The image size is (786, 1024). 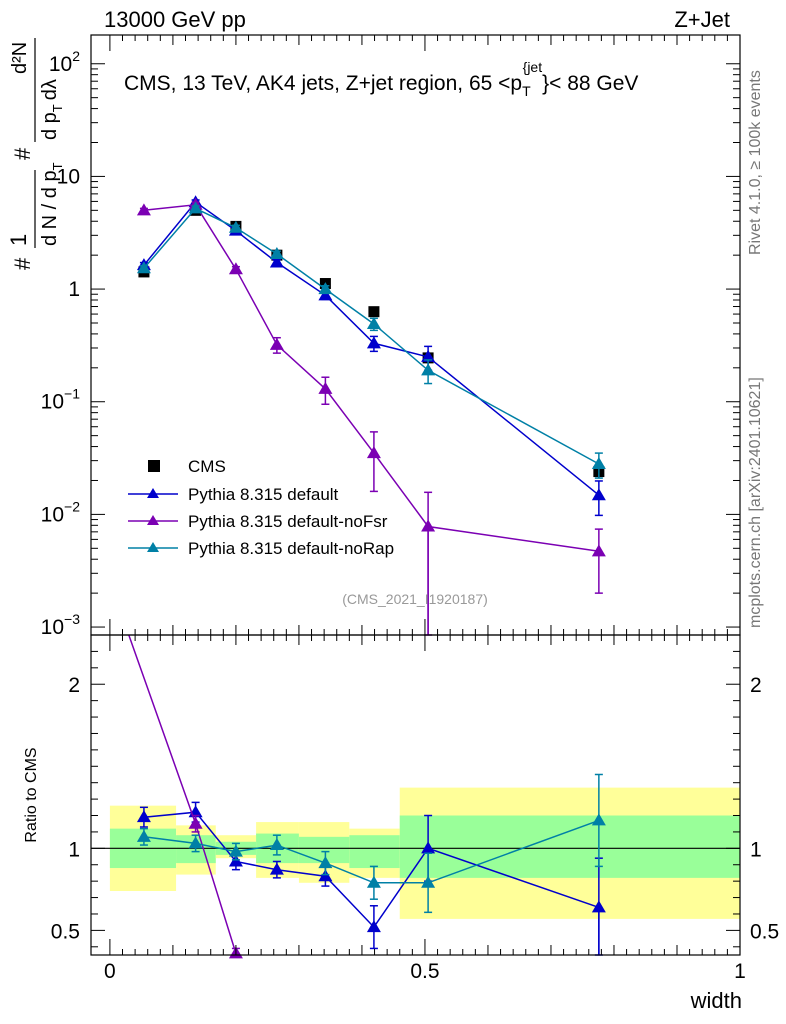 What do you see at coordinates (263, 494) in the screenshot?
I see `legend-label-default: Pythia 8.315 default` at bounding box center [263, 494].